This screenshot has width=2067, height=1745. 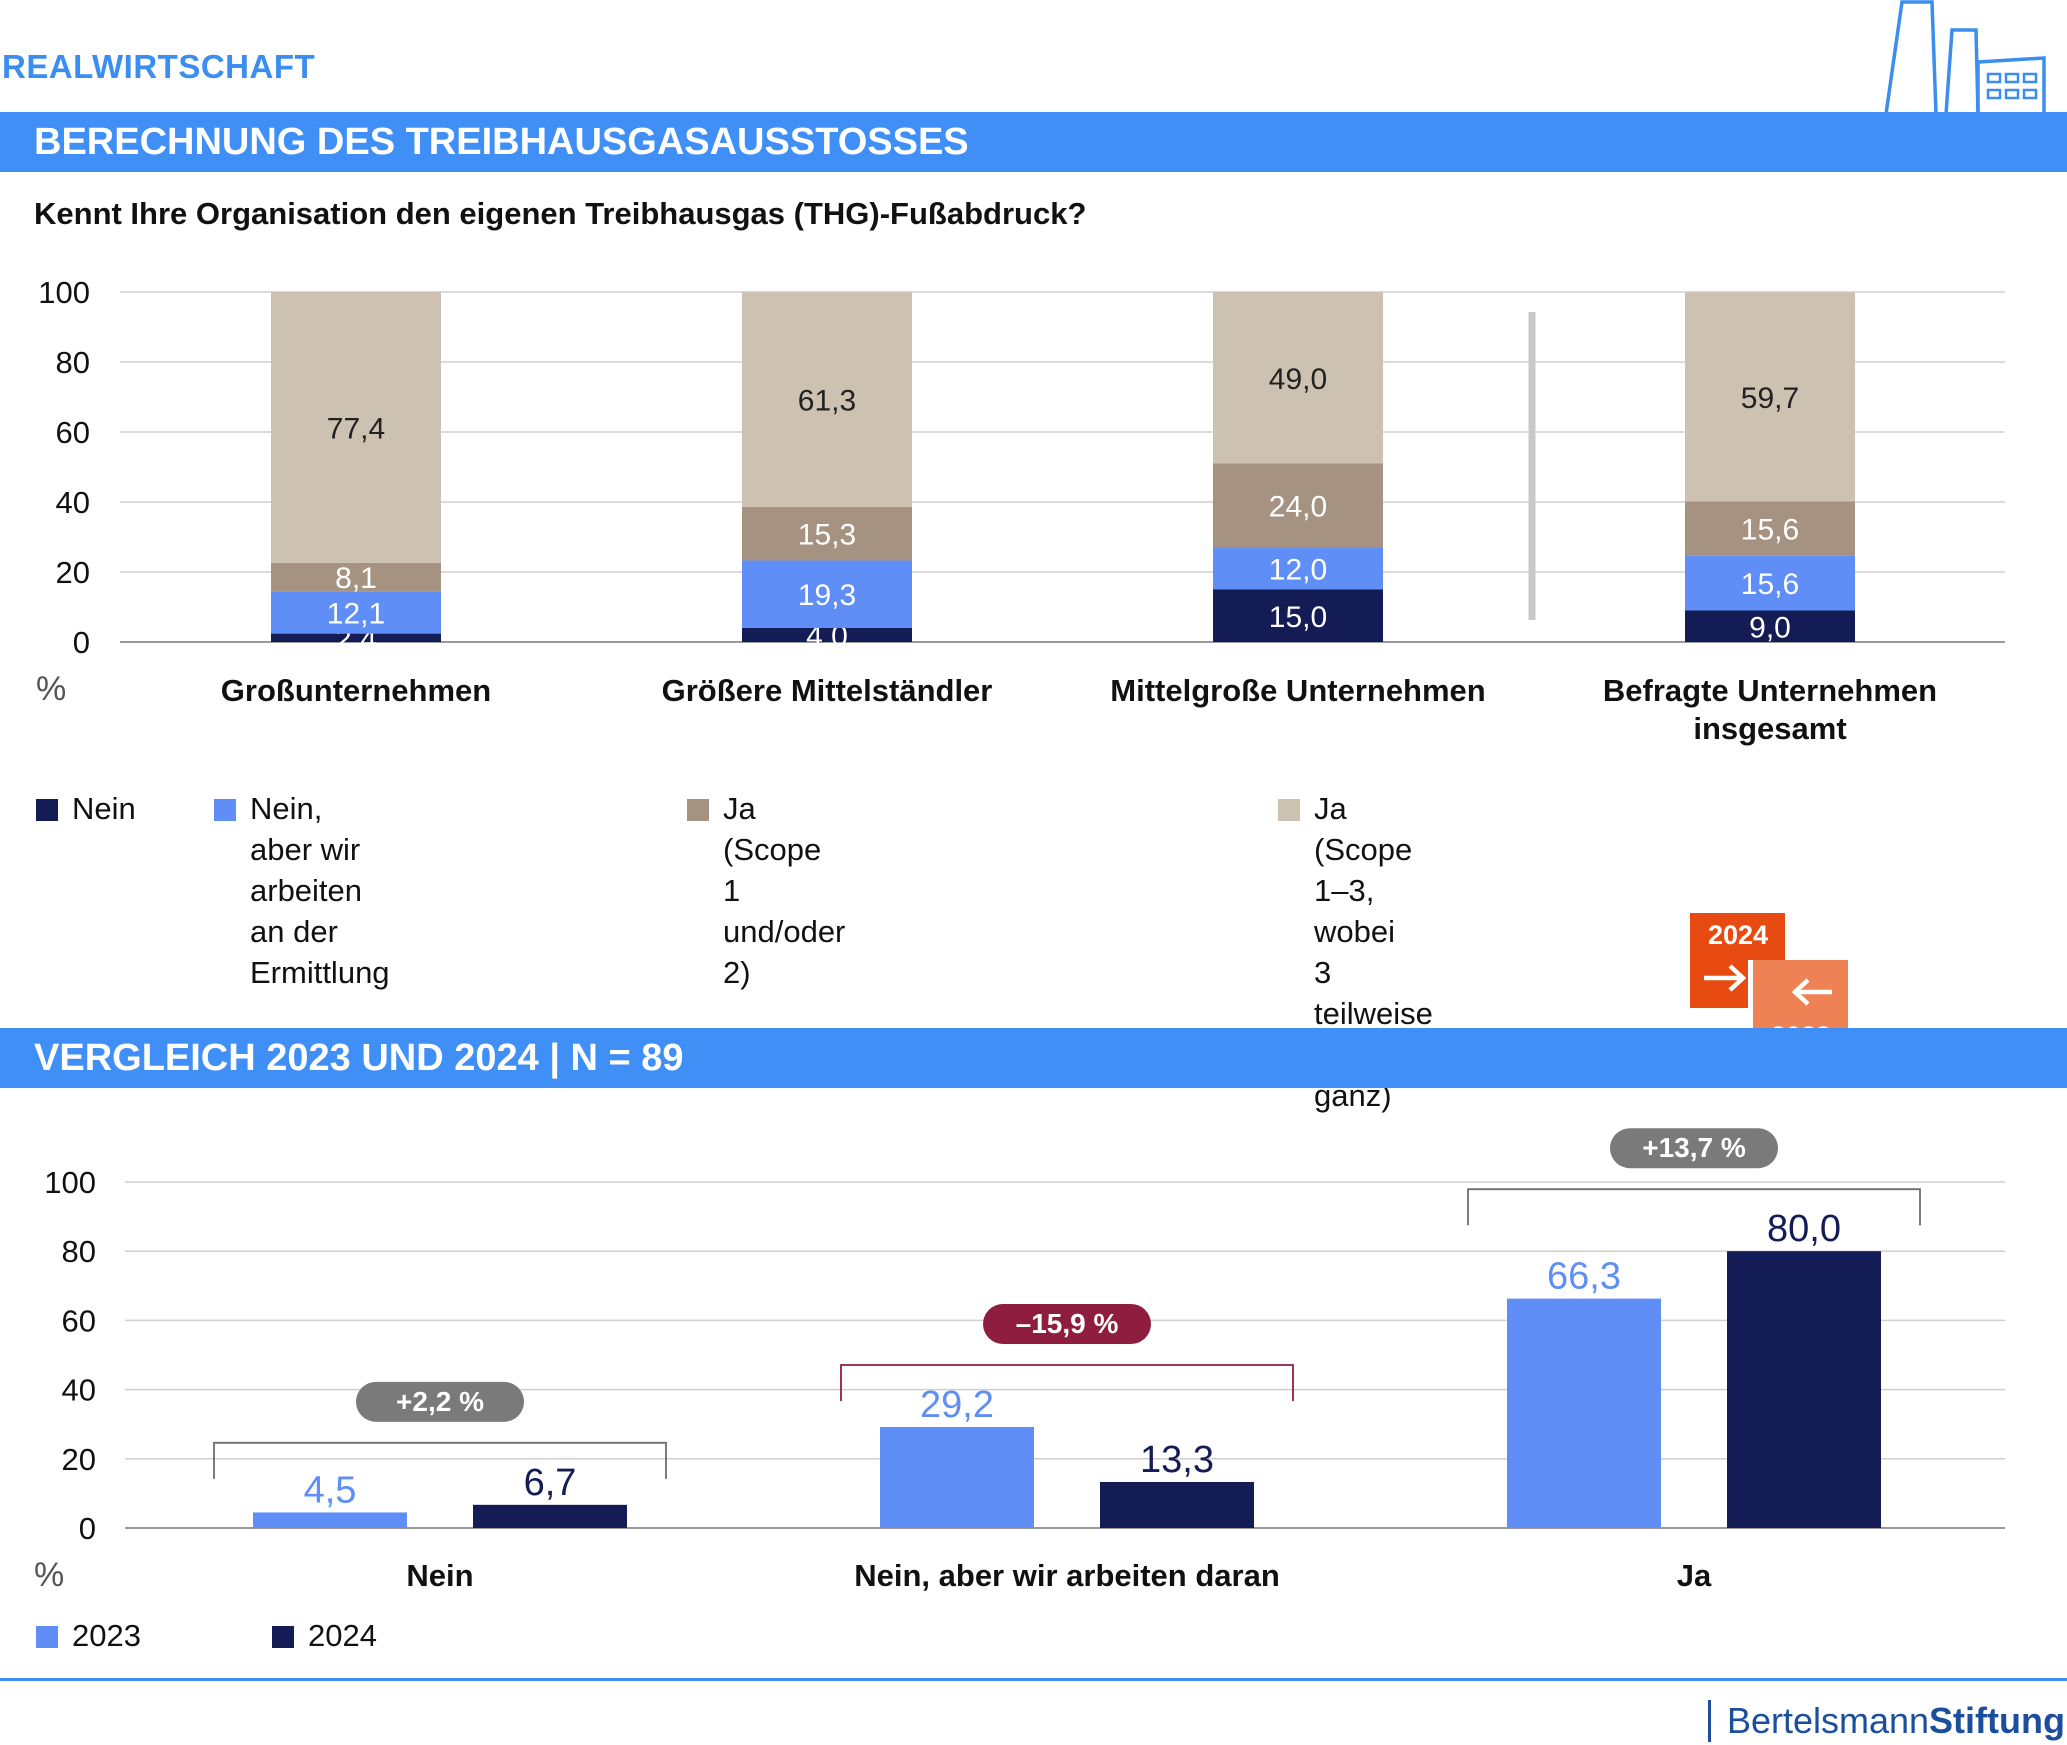 I want to click on factory-icon, so click(x=1965, y=58).